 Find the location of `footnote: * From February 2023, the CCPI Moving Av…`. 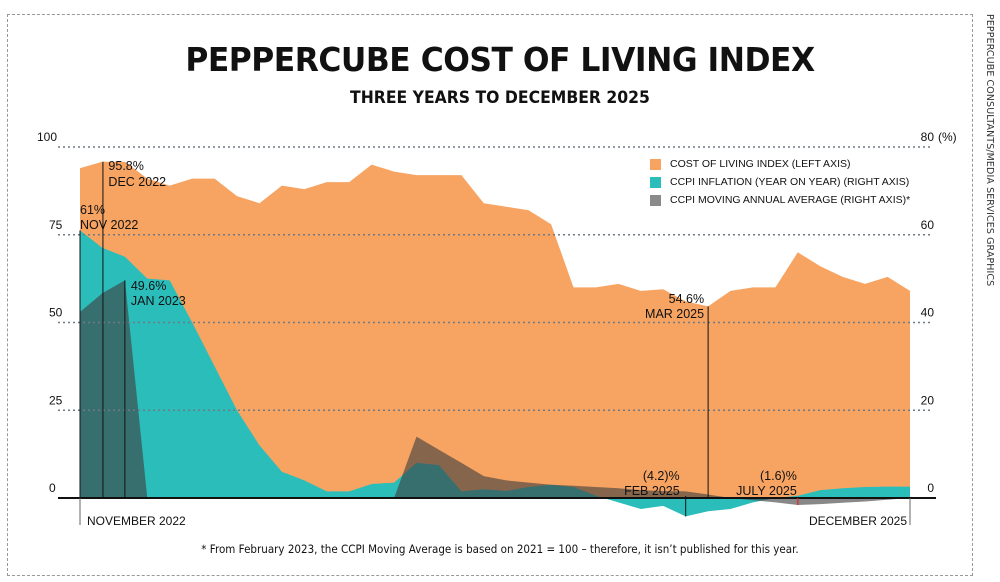

footnote: * From February 2023, the CCPI Moving Av… is located at coordinates (500, 549).